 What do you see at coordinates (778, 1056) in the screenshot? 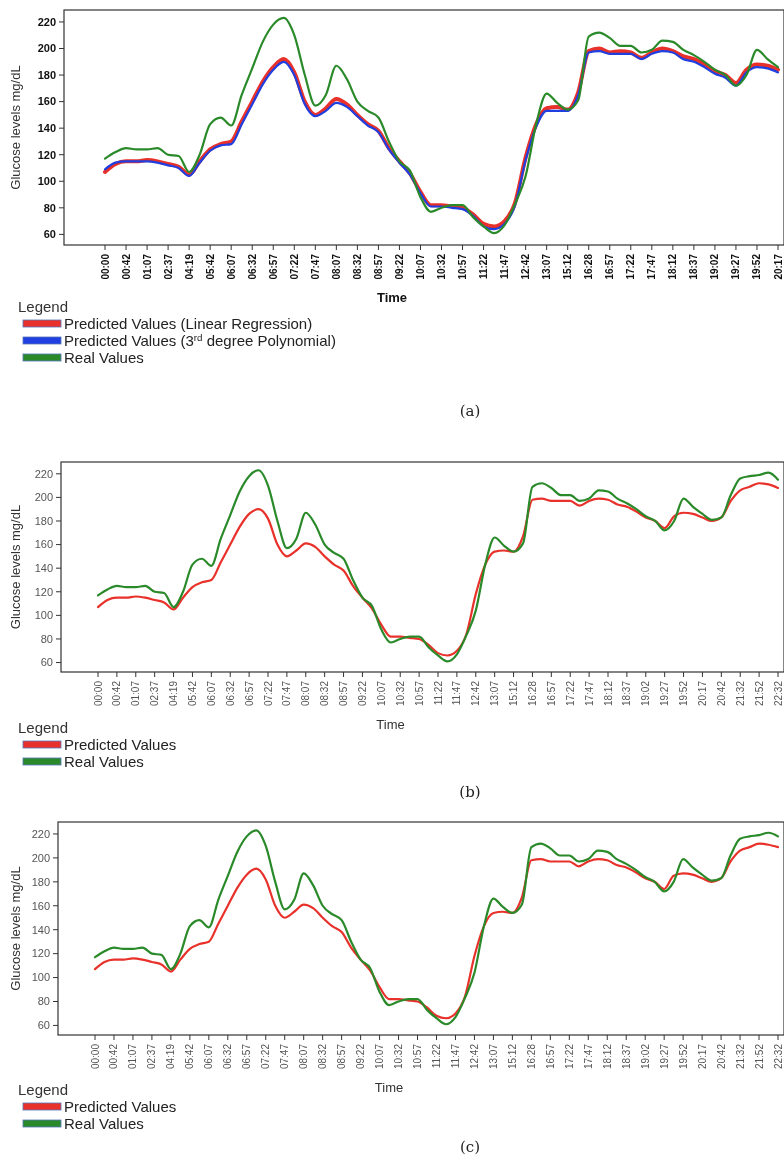
I see `x-tick-label: 22:32` at bounding box center [778, 1056].